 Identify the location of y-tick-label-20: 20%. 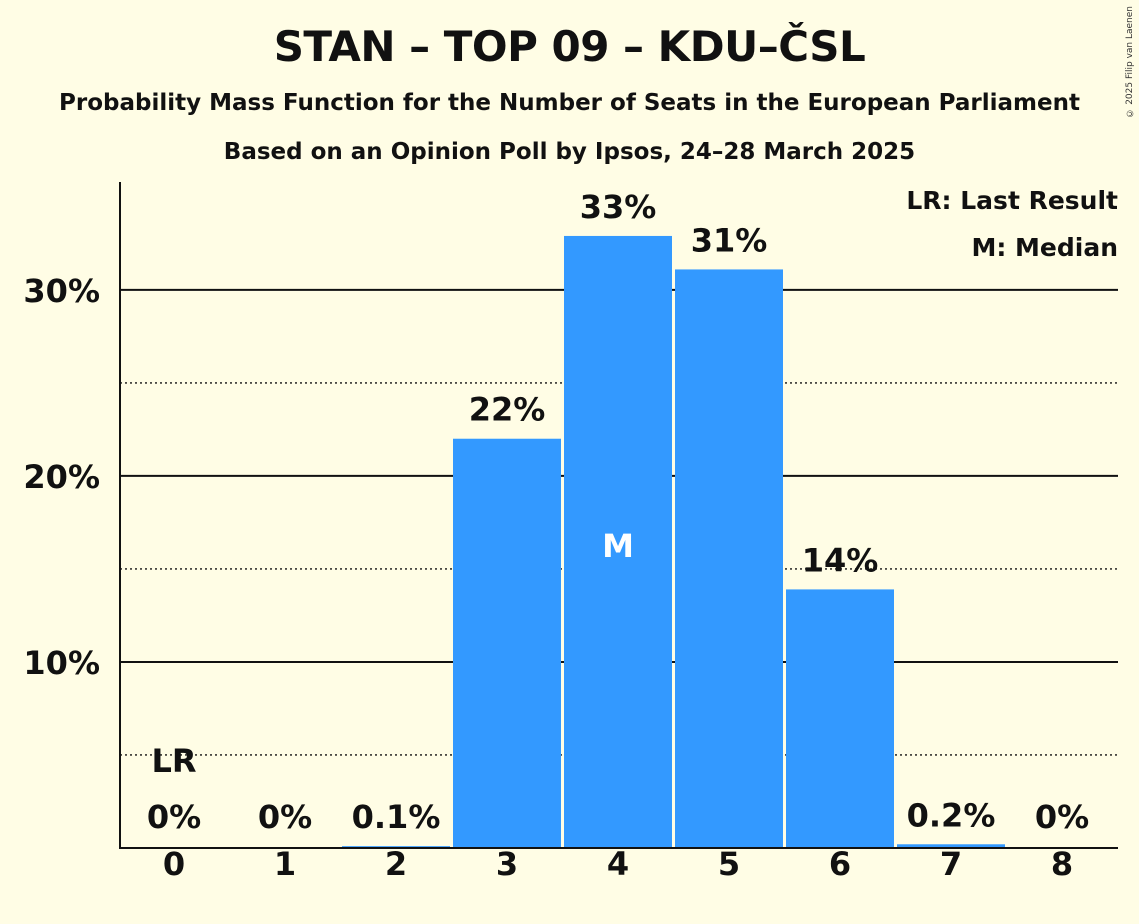
(61, 477).